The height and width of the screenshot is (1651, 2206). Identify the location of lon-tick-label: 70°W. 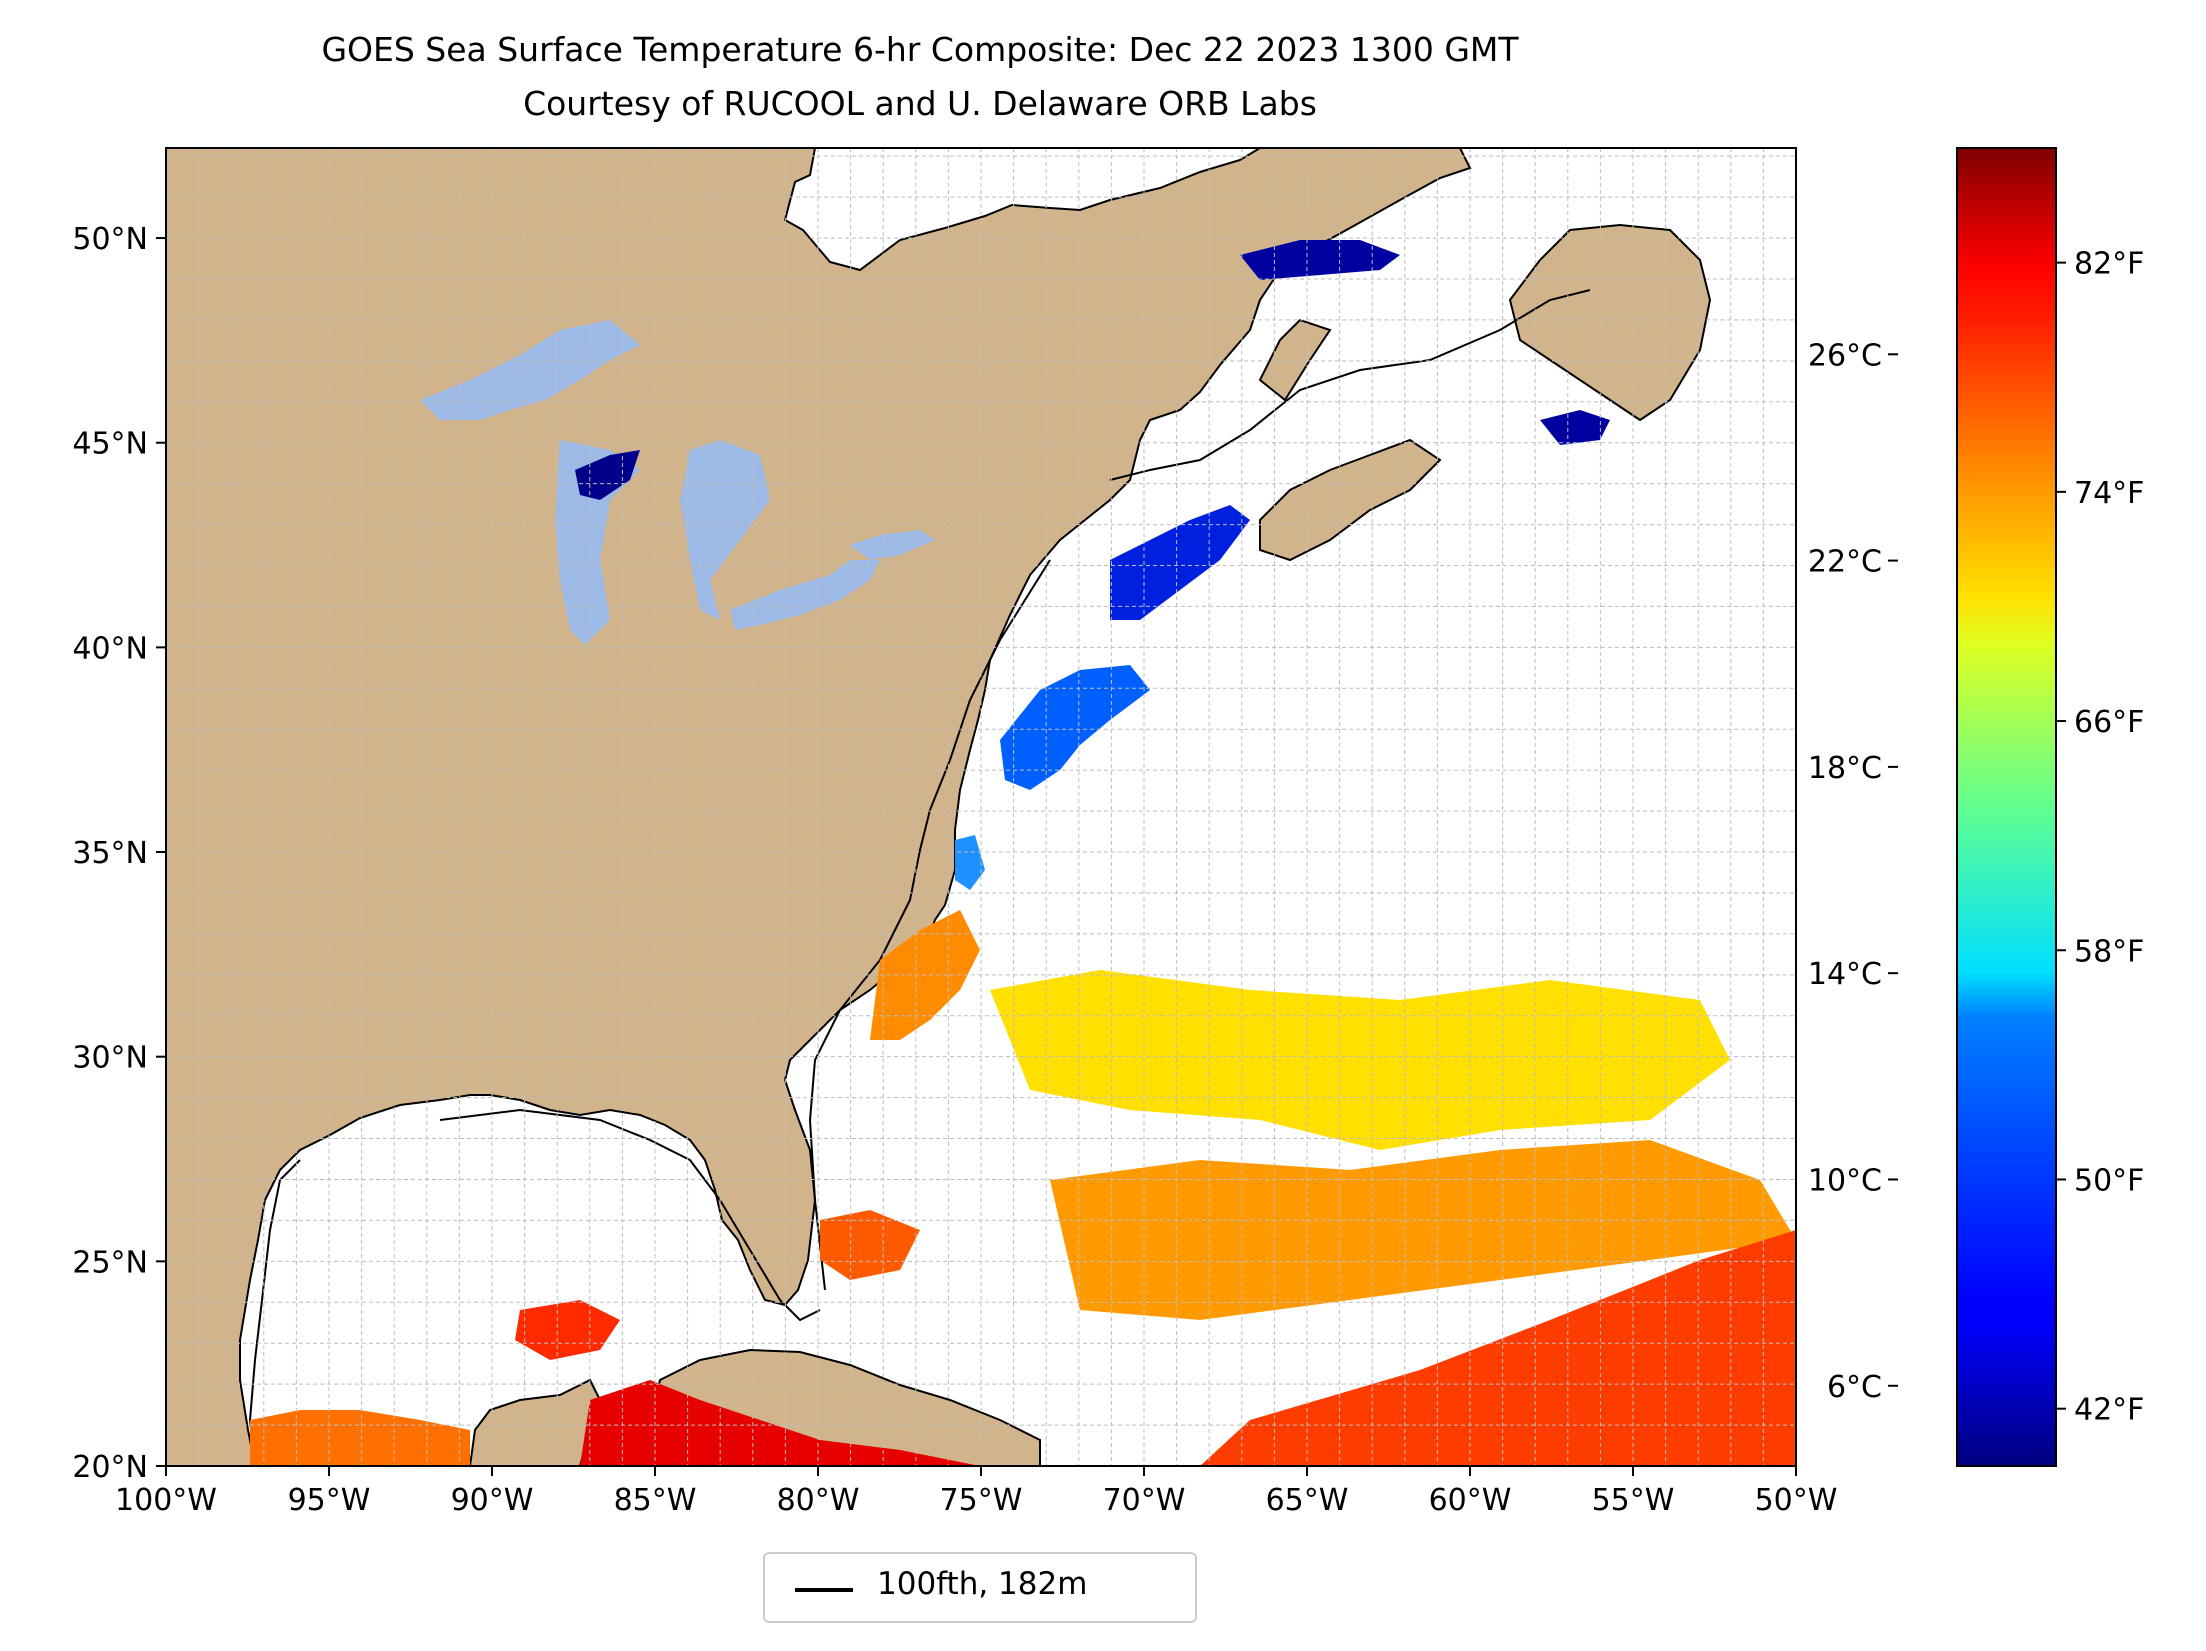
(1144, 1500).